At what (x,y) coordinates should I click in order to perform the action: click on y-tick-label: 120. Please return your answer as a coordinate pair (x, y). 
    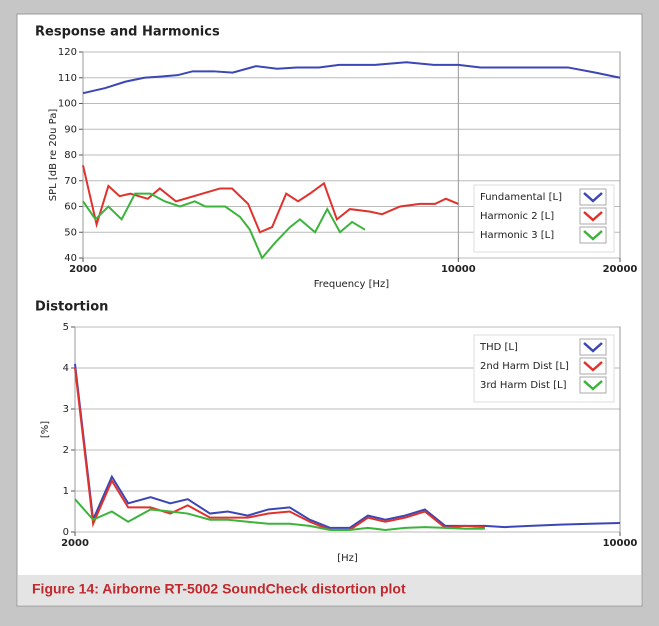
    Looking at the image, I should click on (67, 52).